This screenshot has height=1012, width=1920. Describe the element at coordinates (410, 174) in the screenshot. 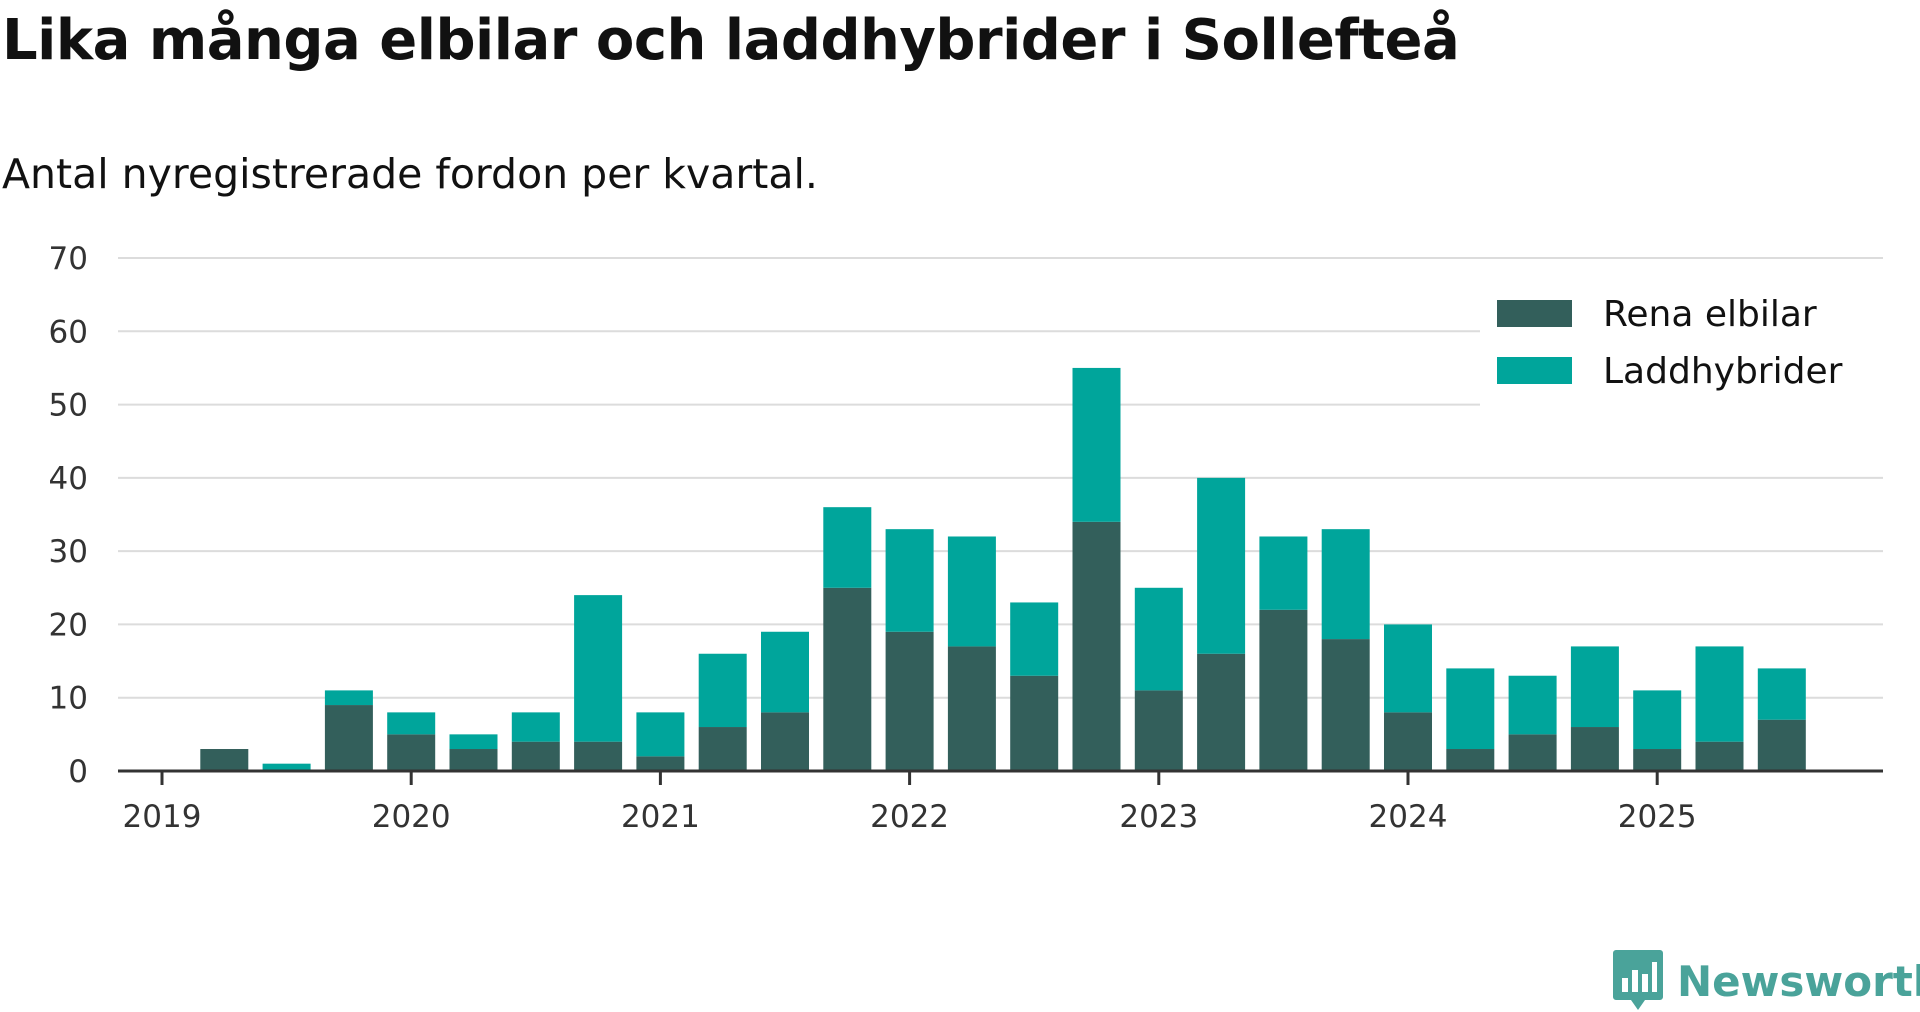

I see `chart-subtitle: Antal nyregistrerade fordon per kvartal.` at that location.